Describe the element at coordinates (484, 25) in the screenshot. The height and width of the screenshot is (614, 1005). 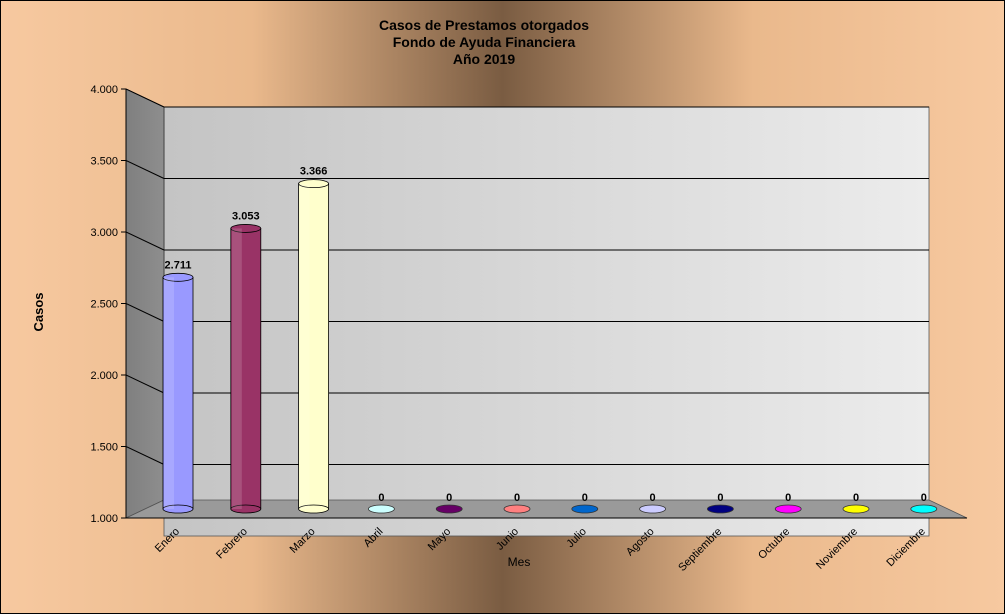
I see `chart-title-line-1: Casos de Prestamos otorgados` at that location.